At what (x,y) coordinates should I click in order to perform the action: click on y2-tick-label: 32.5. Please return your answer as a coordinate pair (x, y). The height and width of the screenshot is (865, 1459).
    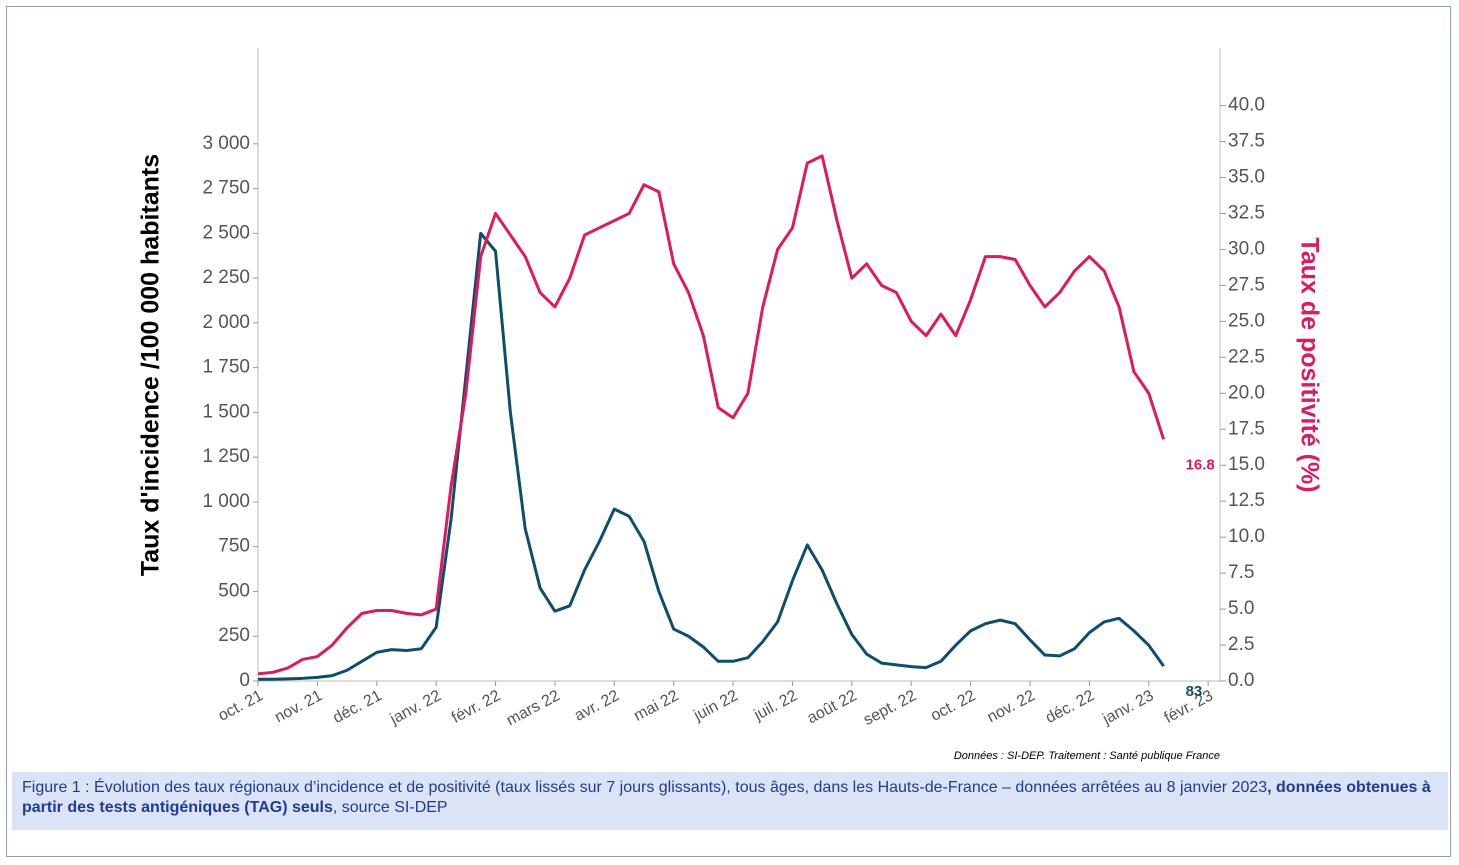
    Looking at the image, I should click on (1246, 212).